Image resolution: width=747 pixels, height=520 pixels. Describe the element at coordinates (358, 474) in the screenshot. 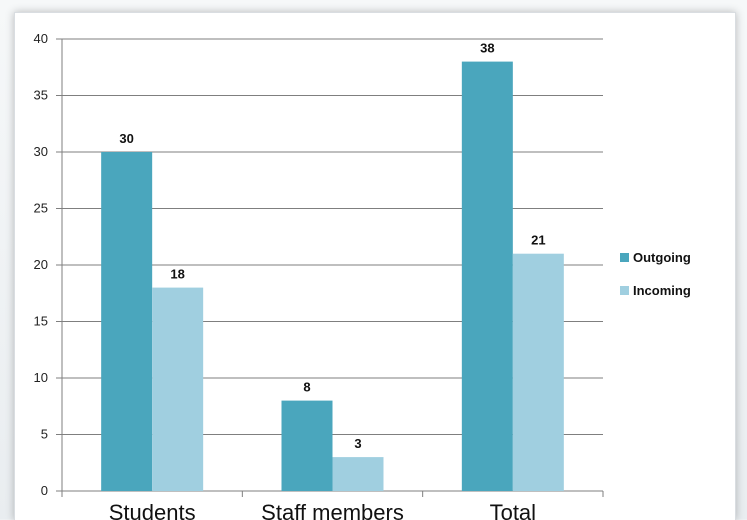

I see `bar-incoming-staff-members` at that location.